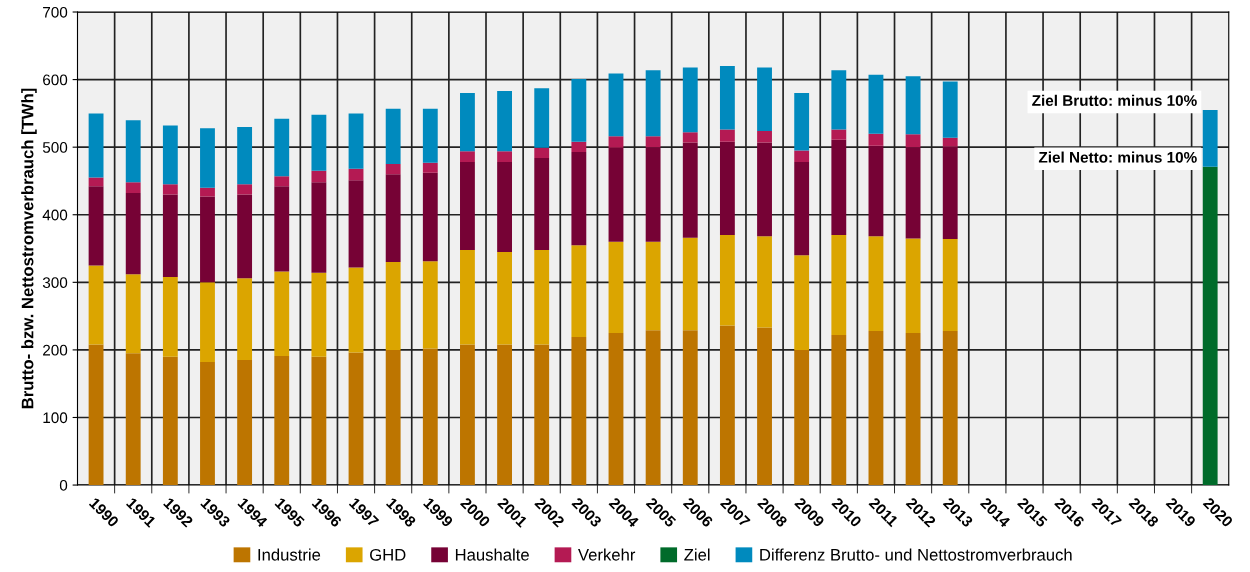 Image resolution: width=1250 pixels, height=572 pixels. What do you see at coordinates (55, 418) in the screenshot?
I see `y-tick-label: 100` at bounding box center [55, 418].